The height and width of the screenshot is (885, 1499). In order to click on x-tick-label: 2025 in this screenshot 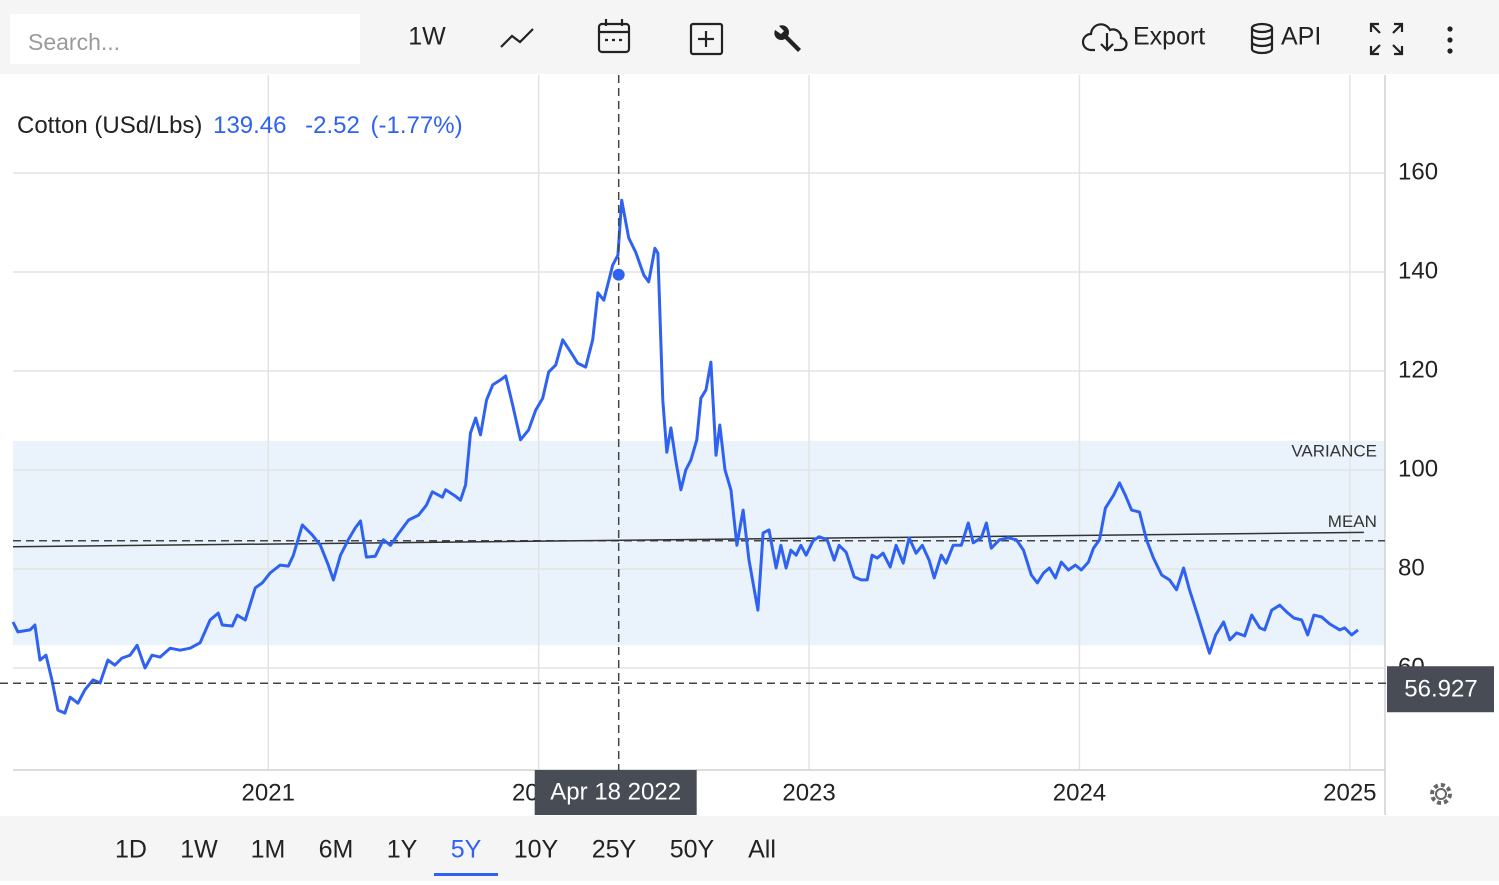, I will do `click(1349, 792)`.